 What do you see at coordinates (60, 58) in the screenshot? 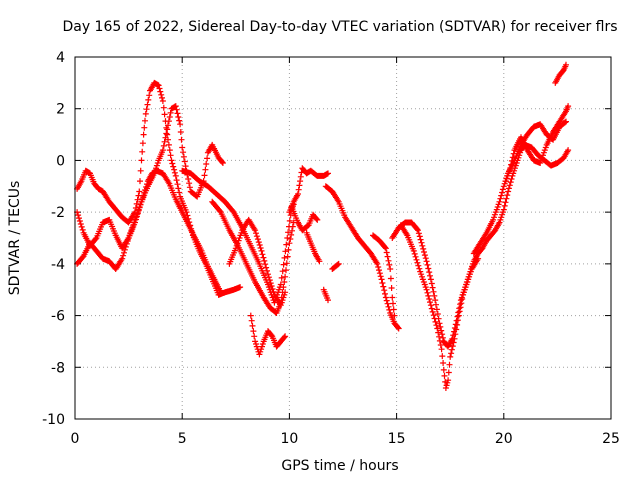
I see `y-tick-label: 4` at bounding box center [60, 58].